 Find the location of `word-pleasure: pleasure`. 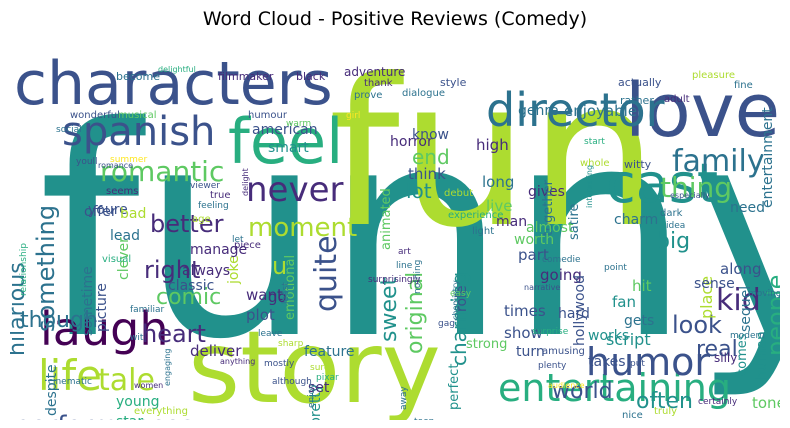

word-pleasure: pleasure is located at coordinates (713, 75).